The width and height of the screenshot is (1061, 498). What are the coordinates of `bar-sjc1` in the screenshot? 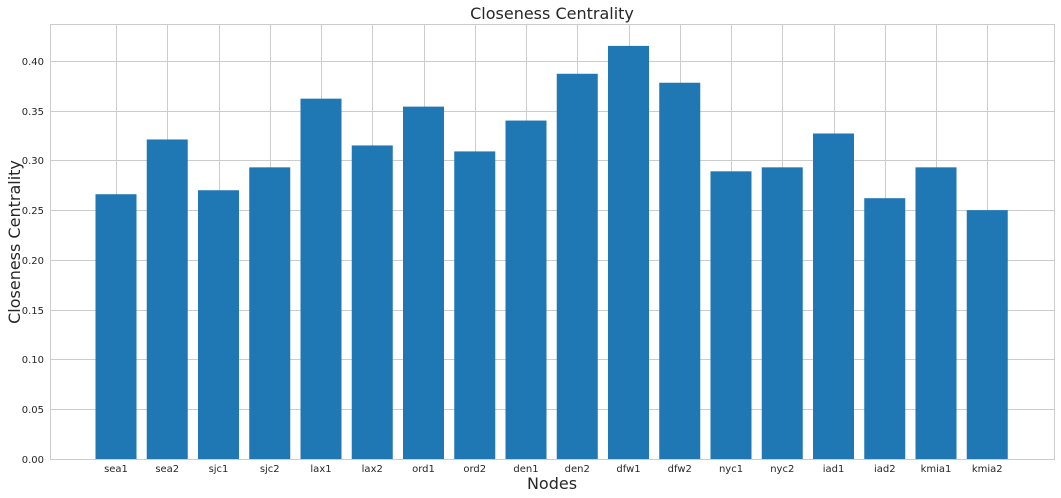 It's located at (218, 324).